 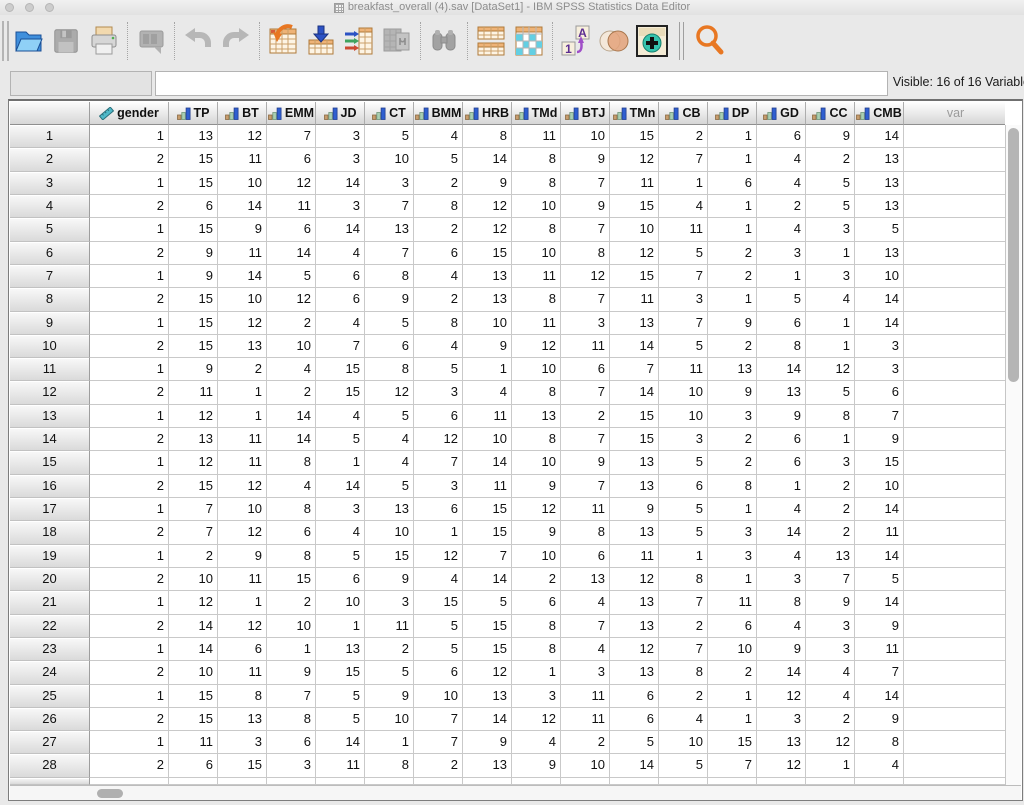 I want to click on row-header: 27, so click(x=50, y=743).